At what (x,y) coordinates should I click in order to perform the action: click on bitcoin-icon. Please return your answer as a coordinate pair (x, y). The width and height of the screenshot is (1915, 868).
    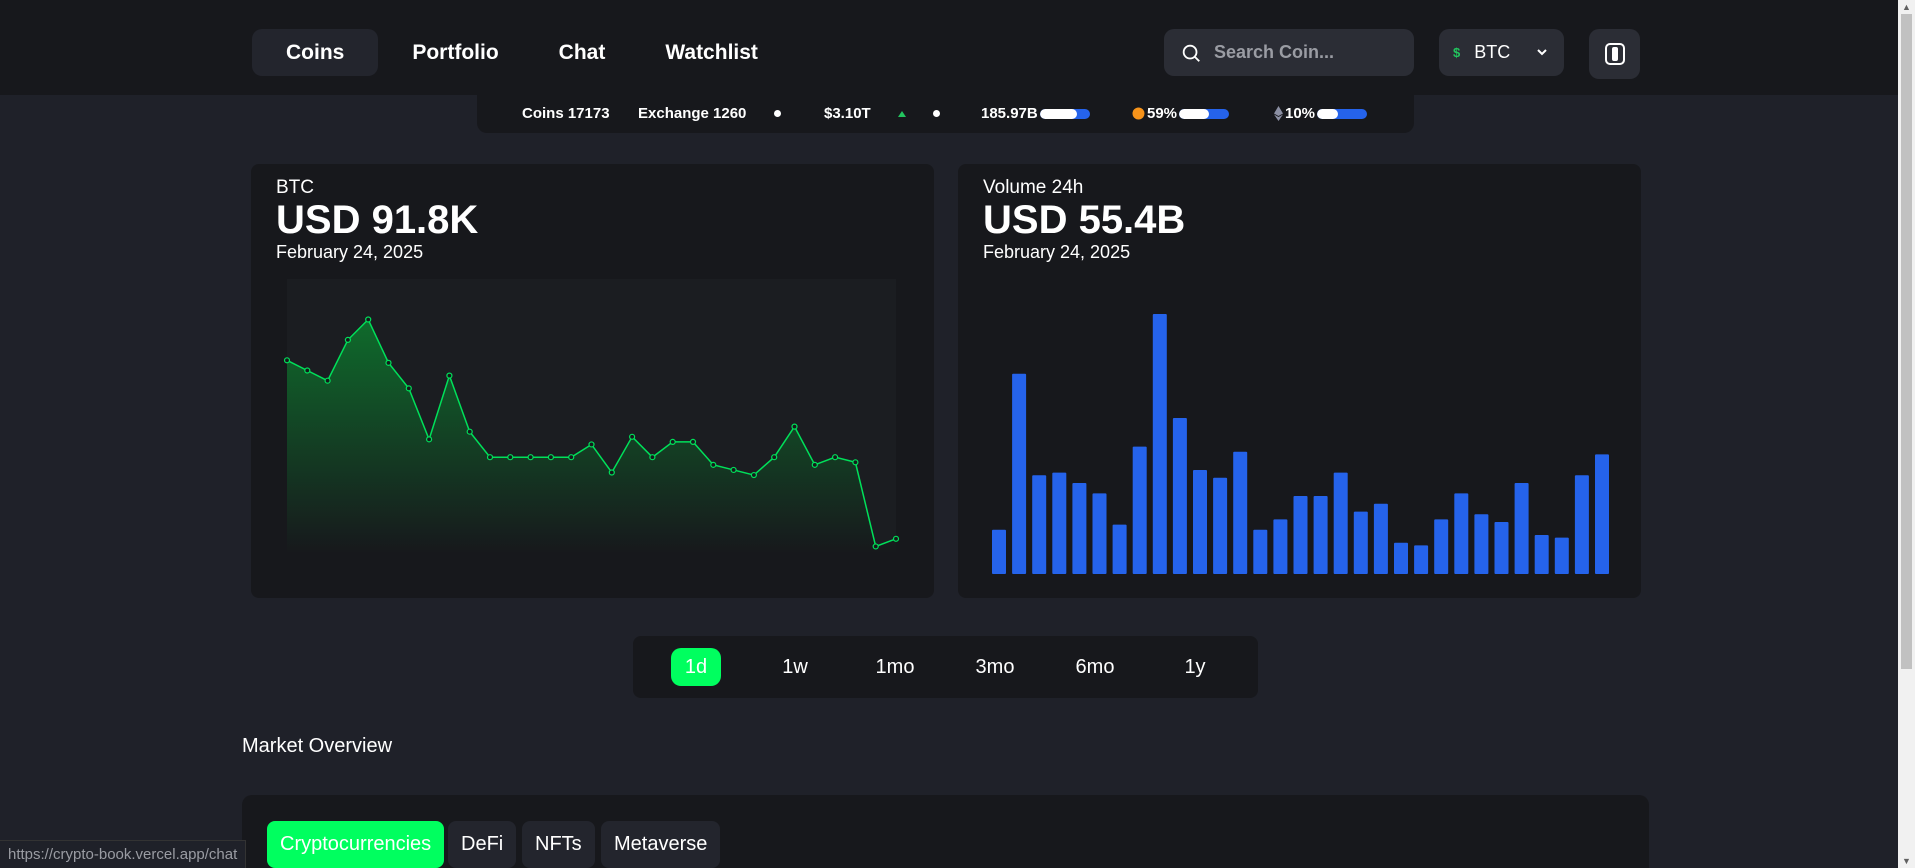
    Looking at the image, I should click on (1138, 113).